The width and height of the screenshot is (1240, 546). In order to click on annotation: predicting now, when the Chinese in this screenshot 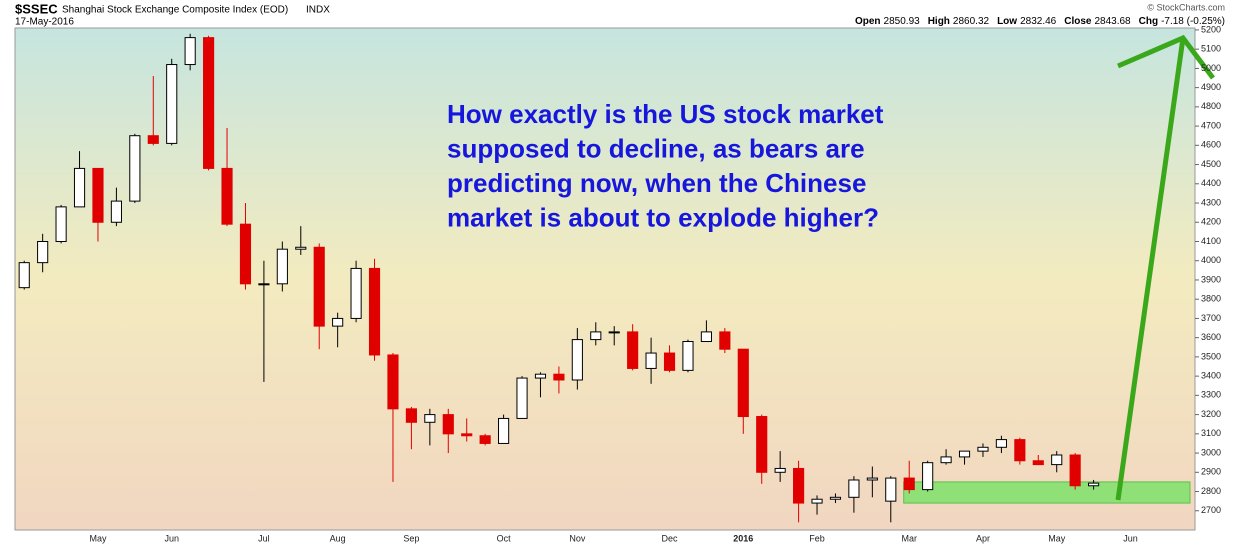, I will do `click(656, 183)`.